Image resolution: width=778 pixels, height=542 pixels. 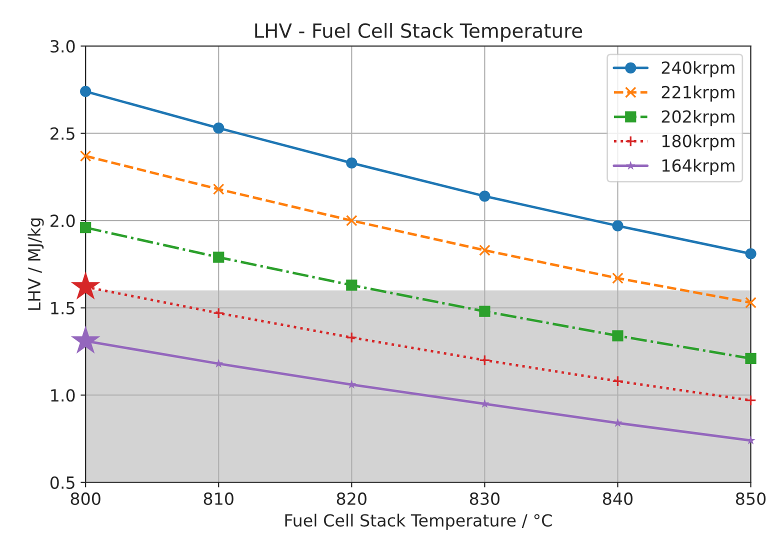 I want to click on chart-title: LHV - Fuel Cell Stack Temperature, so click(x=418, y=32).